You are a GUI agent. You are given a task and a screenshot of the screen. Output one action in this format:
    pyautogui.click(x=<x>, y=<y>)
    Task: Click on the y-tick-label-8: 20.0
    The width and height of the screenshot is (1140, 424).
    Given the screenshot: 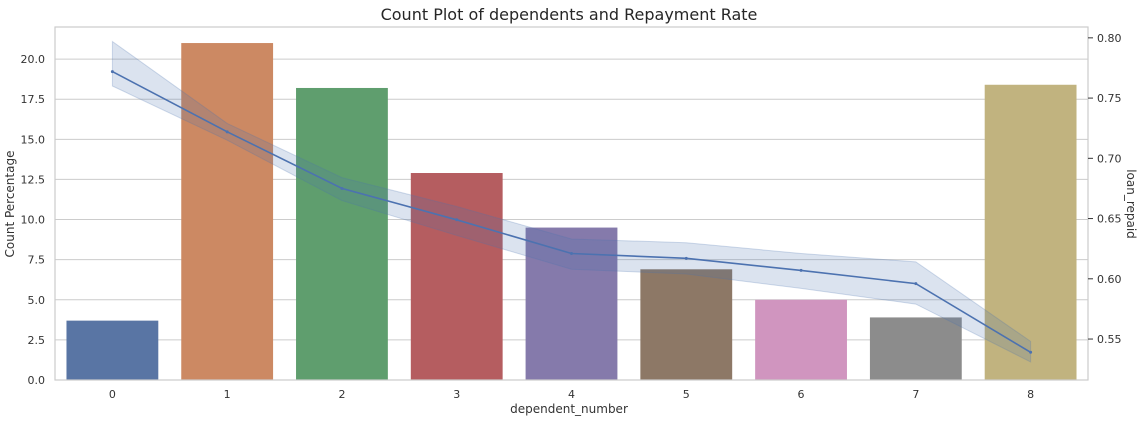 What is the action you would take?
    pyautogui.click(x=33, y=59)
    